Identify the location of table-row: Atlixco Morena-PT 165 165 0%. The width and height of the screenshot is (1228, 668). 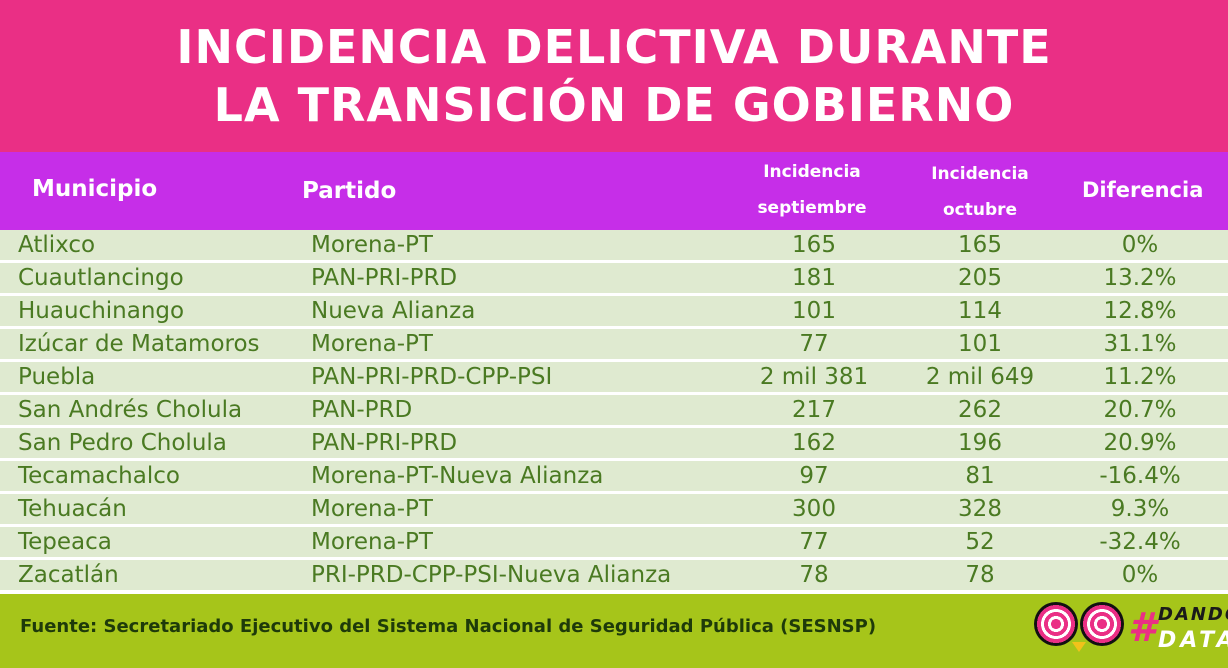
(614, 245).